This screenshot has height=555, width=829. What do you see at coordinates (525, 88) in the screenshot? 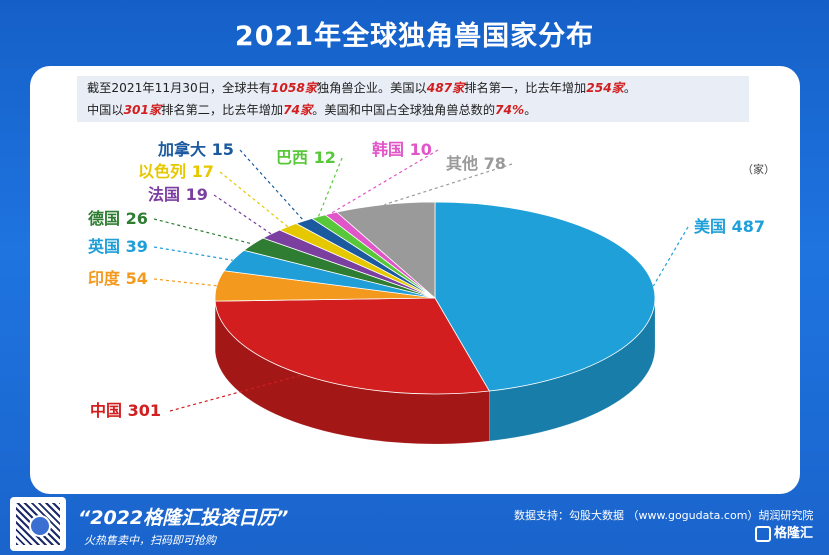
I see `note-text: 排名第一，比去年增加` at bounding box center [525, 88].